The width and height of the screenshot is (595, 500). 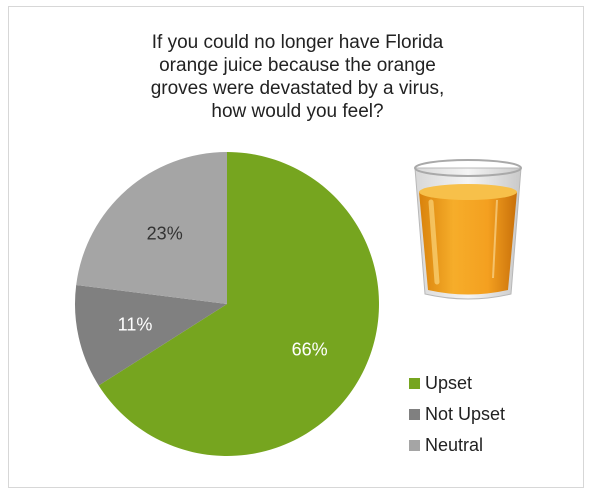 I want to click on pie-label-not-upset: 11%, so click(x=135, y=325).